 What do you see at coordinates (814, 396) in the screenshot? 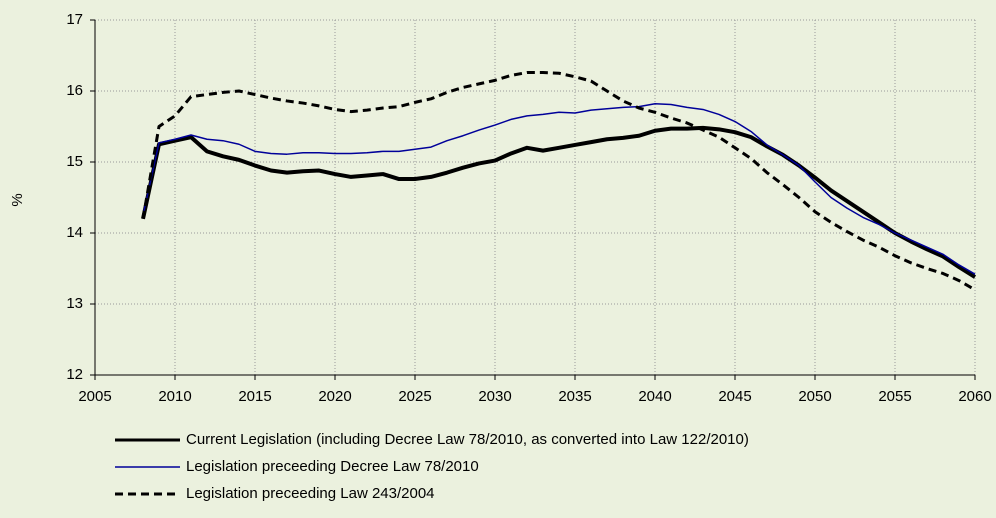
I see `x-tick-label: 2050` at bounding box center [814, 396].